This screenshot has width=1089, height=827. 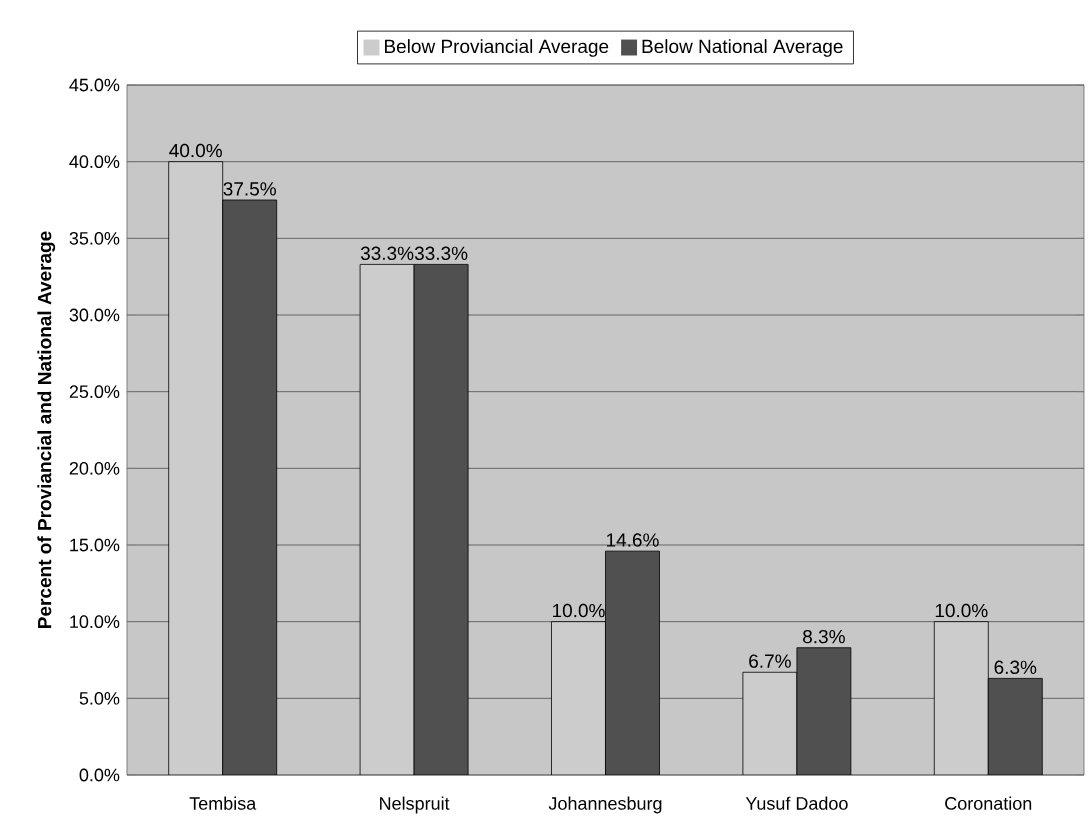 I want to click on x-tick-label: Yusuf Dadoo, so click(x=796, y=803).